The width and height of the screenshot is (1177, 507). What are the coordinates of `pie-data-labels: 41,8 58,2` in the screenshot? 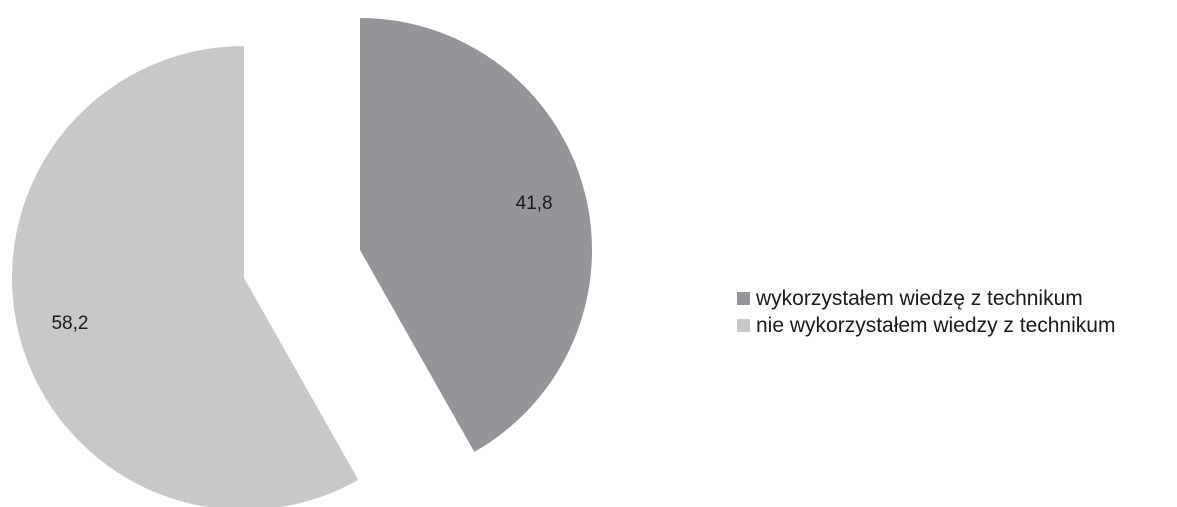 It's located at (301, 263).